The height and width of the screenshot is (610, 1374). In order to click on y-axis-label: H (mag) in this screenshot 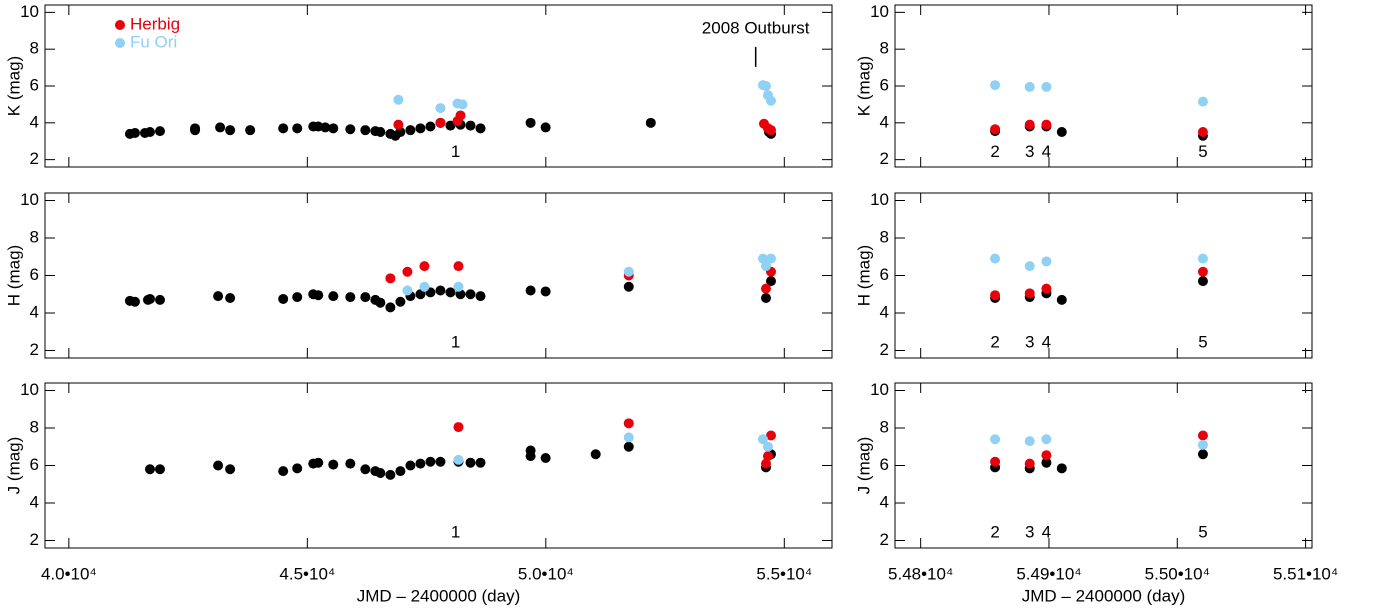, I will do `click(13, 275)`.